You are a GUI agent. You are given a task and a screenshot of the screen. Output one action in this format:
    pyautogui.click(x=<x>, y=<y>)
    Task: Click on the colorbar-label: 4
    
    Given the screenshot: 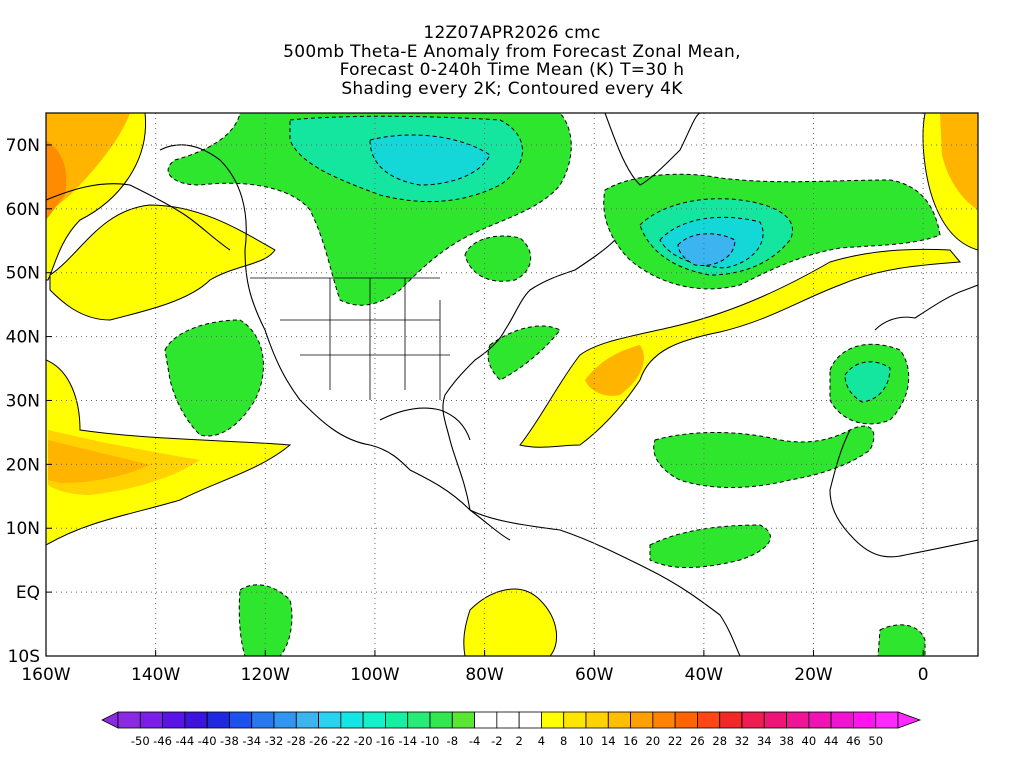 What is the action you would take?
    pyautogui.click(x=541, y=741)
    